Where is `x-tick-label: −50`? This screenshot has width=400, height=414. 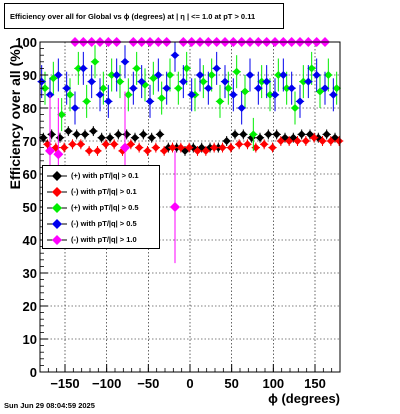 x-tick-label: −50 is located at coordinates (148, 383).